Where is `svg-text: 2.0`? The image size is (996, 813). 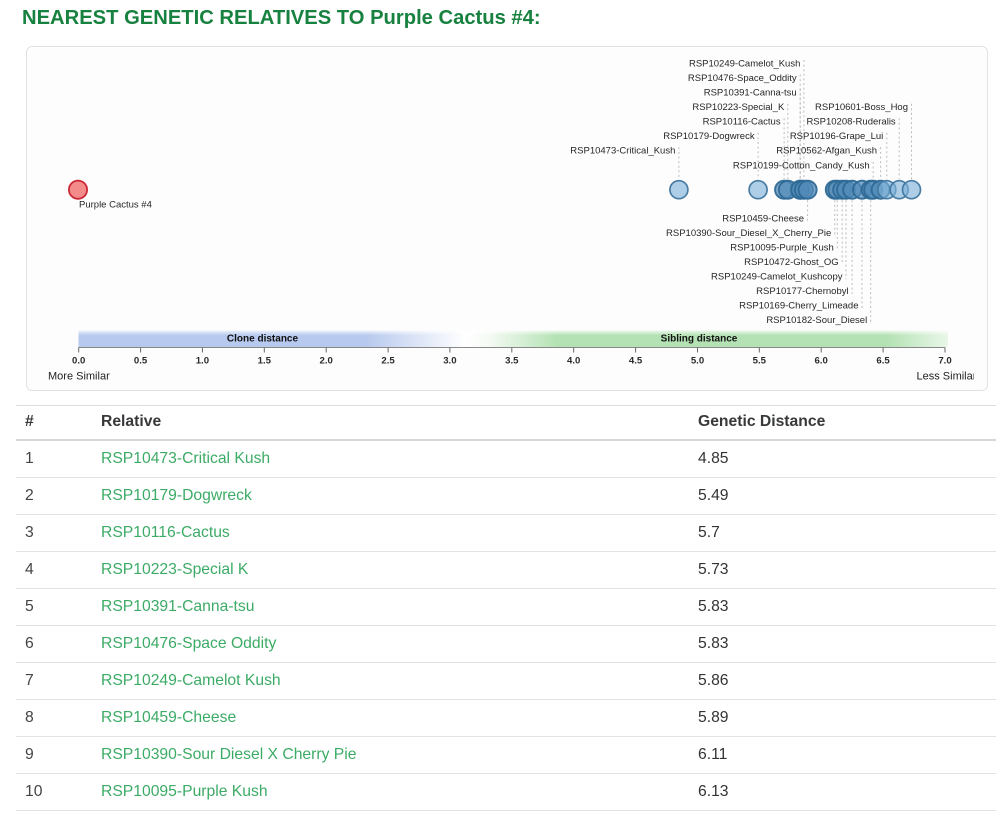 svg-text: 2.0 is located at coordinates (326, 361).